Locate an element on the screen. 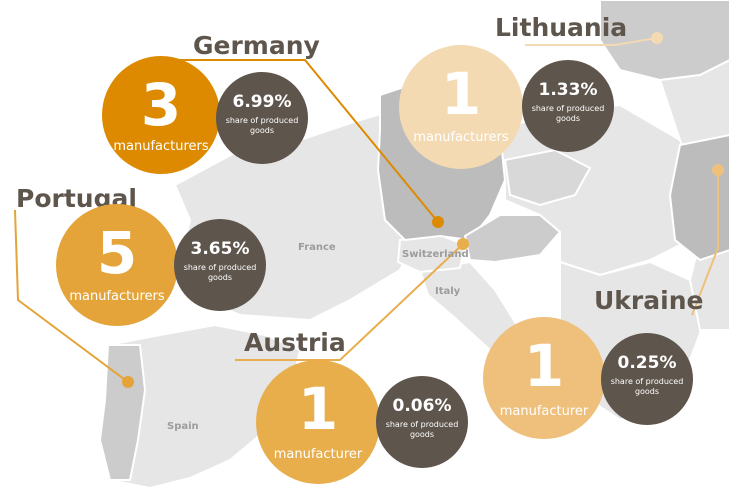 Image resolution: width=730 pixels, height=500 pixels. leader-portugal is located at coordinates (71, 296).